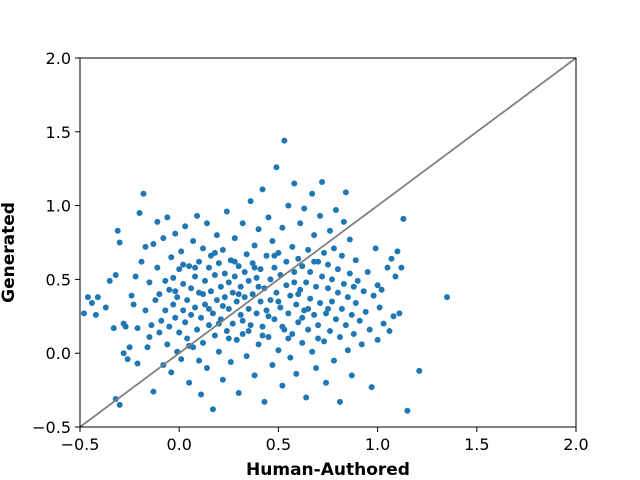  Describe the element at coordinates (58, 132) in the screenshot. I see `y-tick-label: 1.5` at that location.